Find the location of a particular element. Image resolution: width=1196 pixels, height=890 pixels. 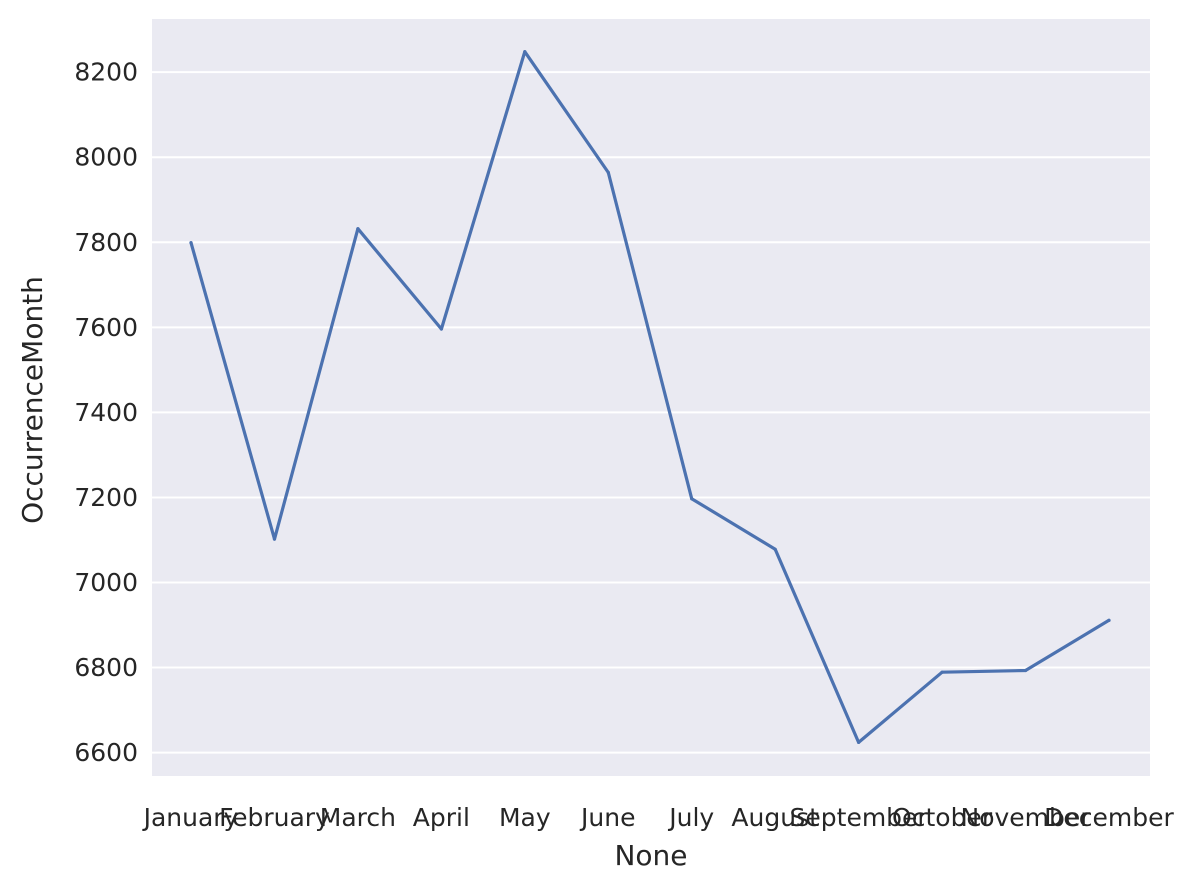

x-tick-label: September is located at coordinates (859, 817).